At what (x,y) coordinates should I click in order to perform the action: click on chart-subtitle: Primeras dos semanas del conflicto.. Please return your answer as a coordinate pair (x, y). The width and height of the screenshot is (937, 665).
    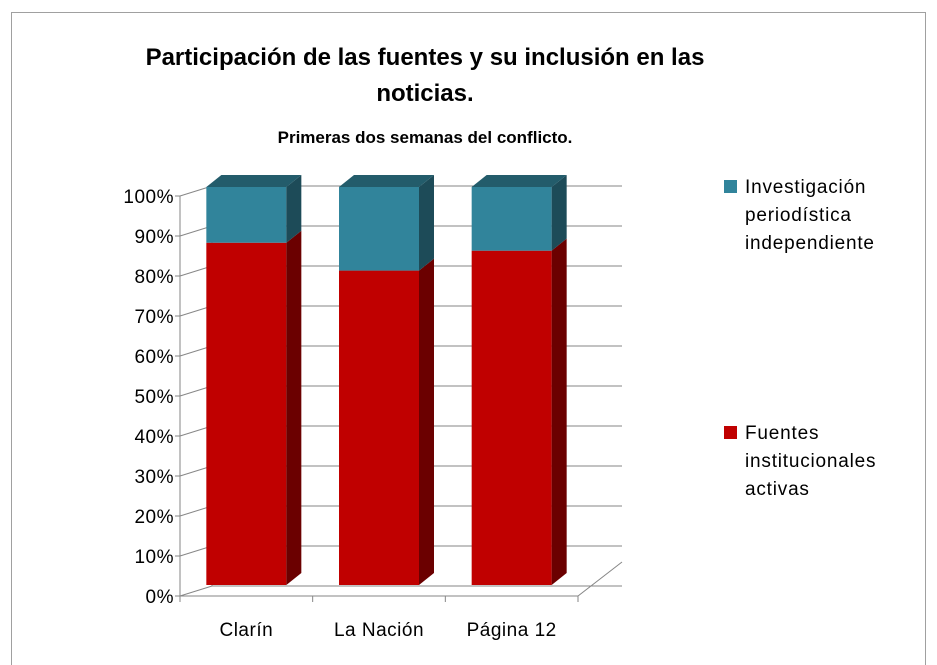
    Looking at the image, I should click on (425, 137).